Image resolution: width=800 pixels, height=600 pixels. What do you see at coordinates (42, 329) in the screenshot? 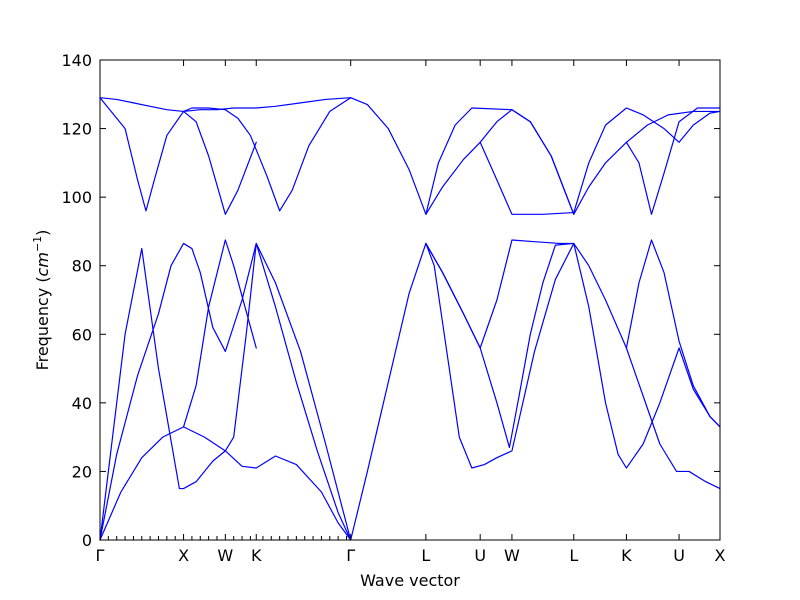
I see `y-axis-label-text: Frequency` at bounding box center [42, 329].